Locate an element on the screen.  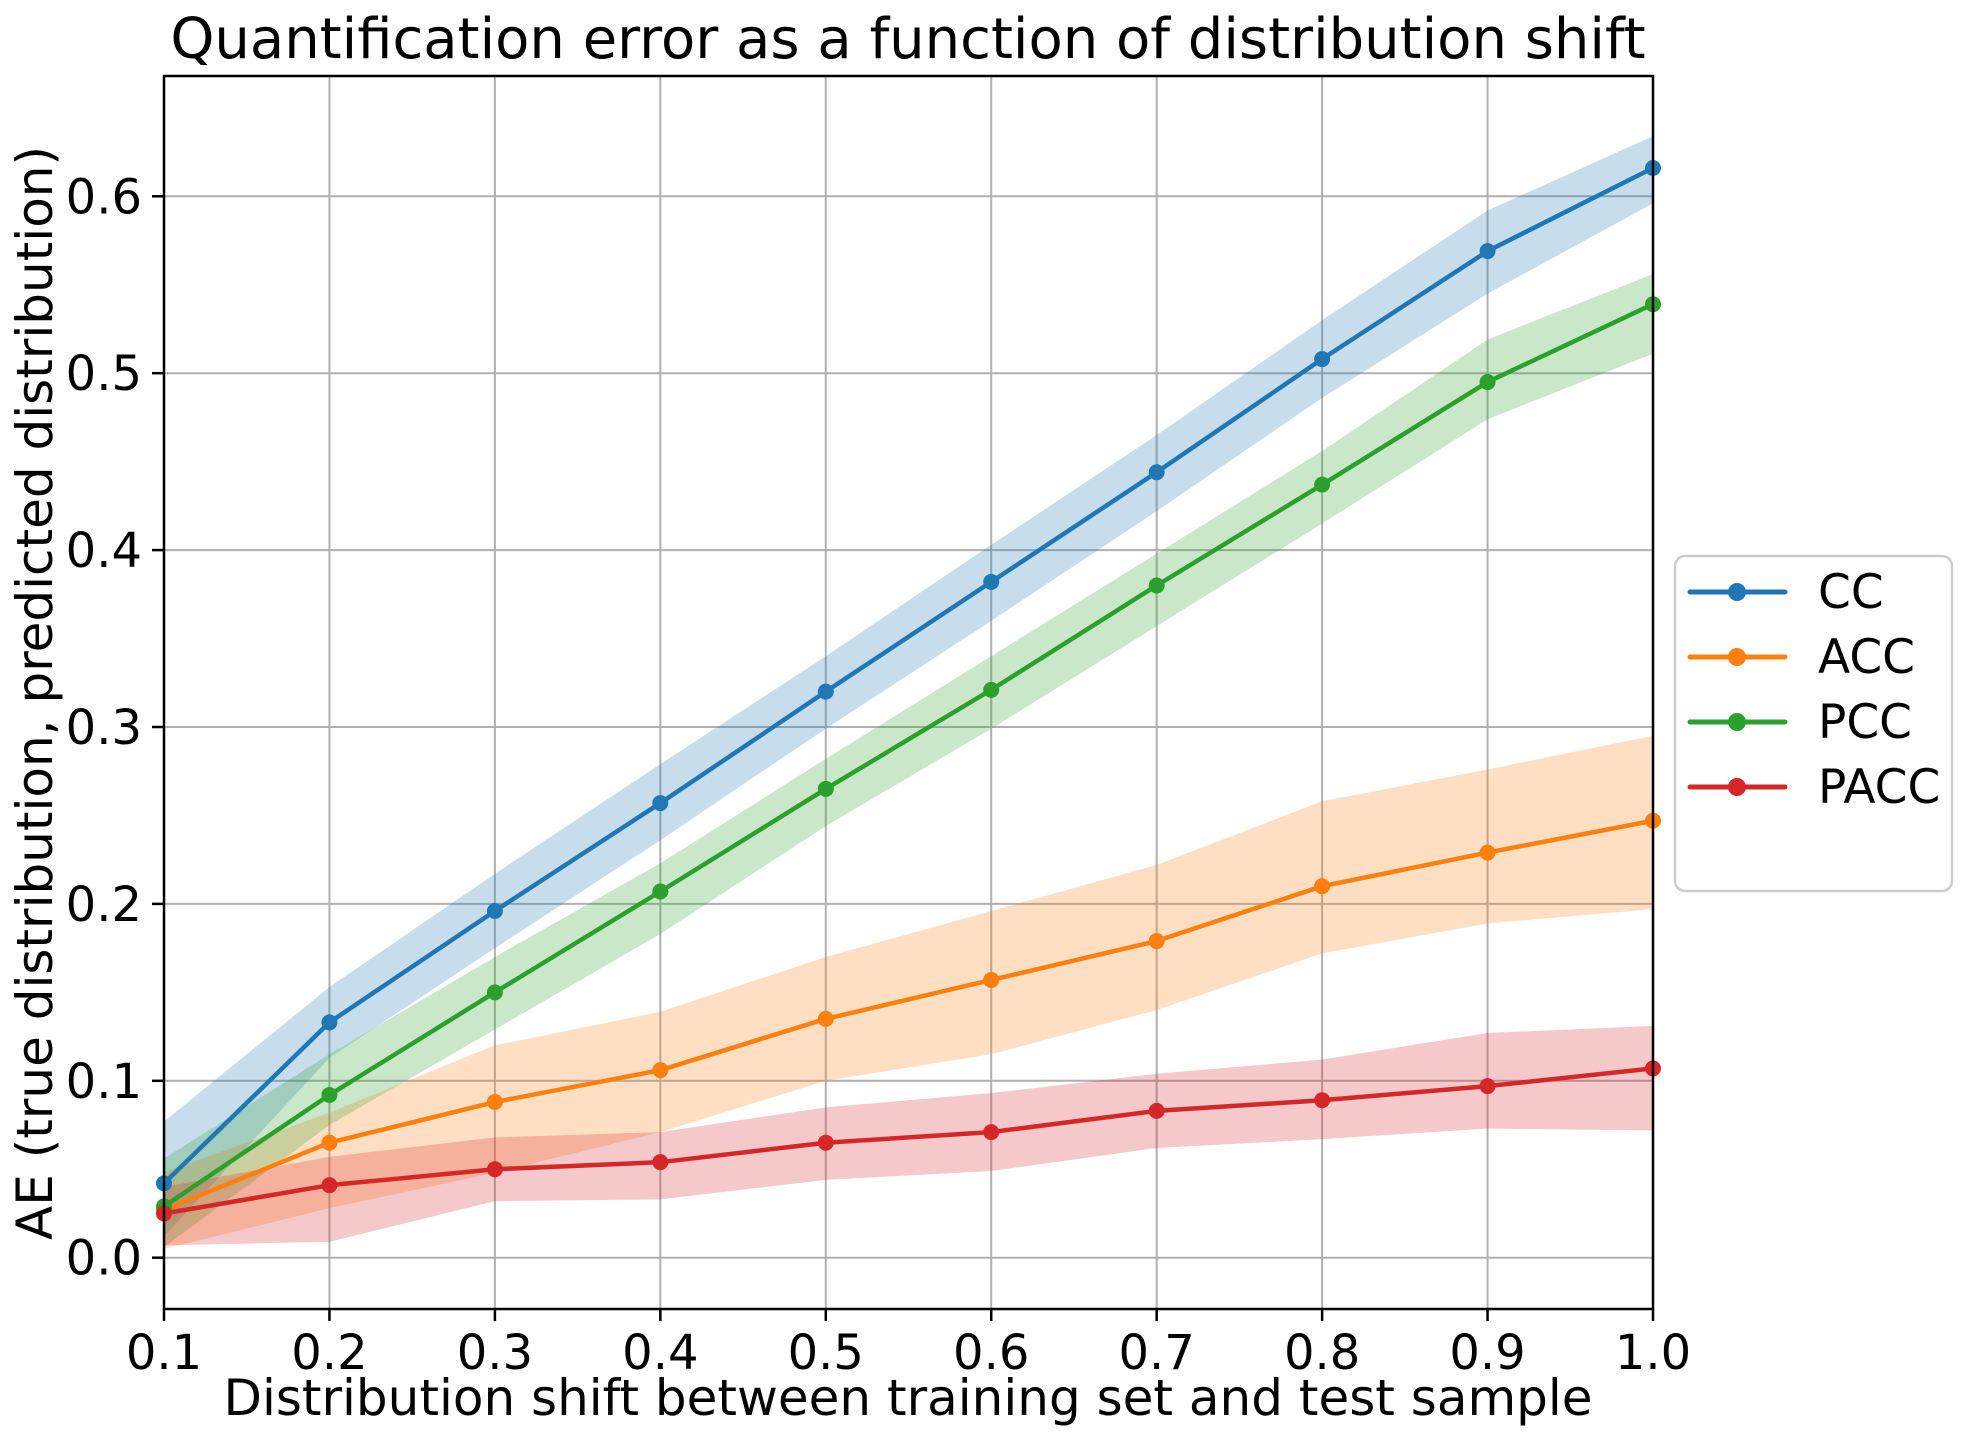
y-tick-label: 0.5 is located at coordinates (104, 374).